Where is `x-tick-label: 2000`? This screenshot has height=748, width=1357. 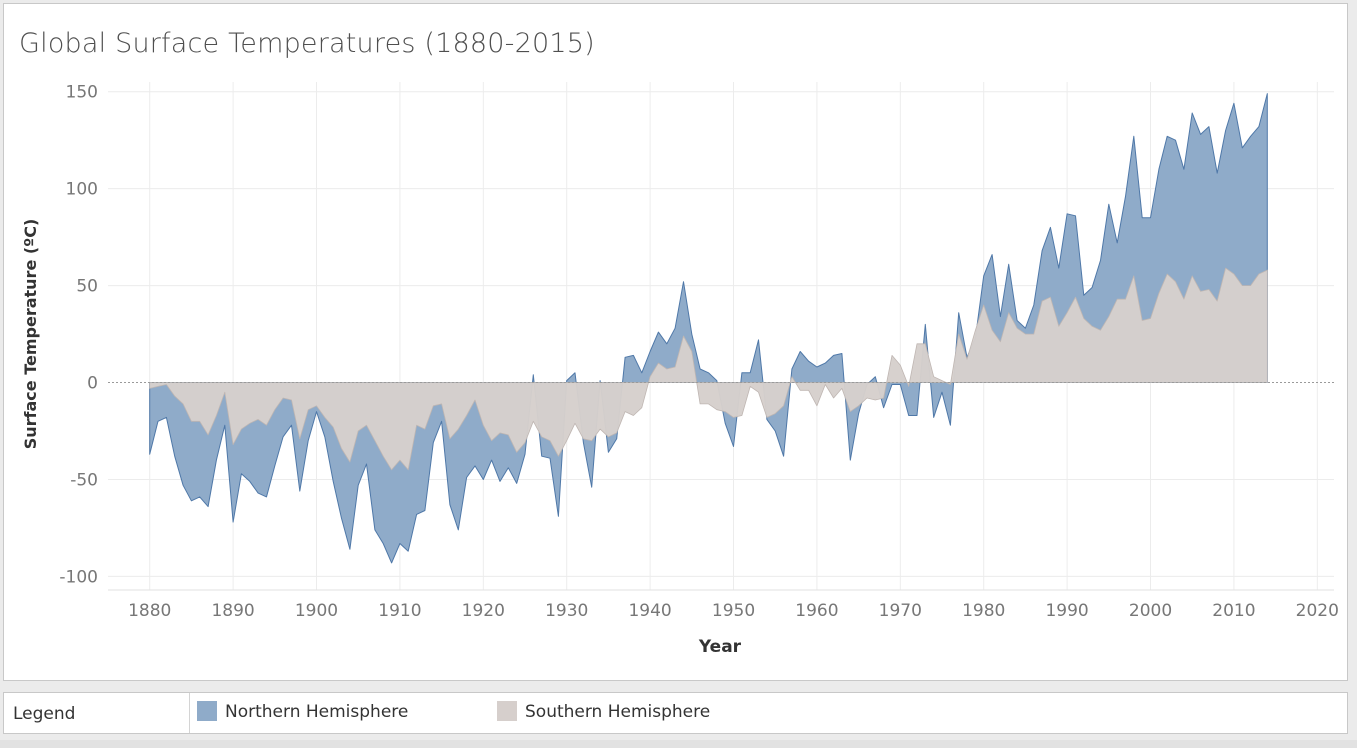 x-tick-label: 2000 is located at coordinates (1150, 611).